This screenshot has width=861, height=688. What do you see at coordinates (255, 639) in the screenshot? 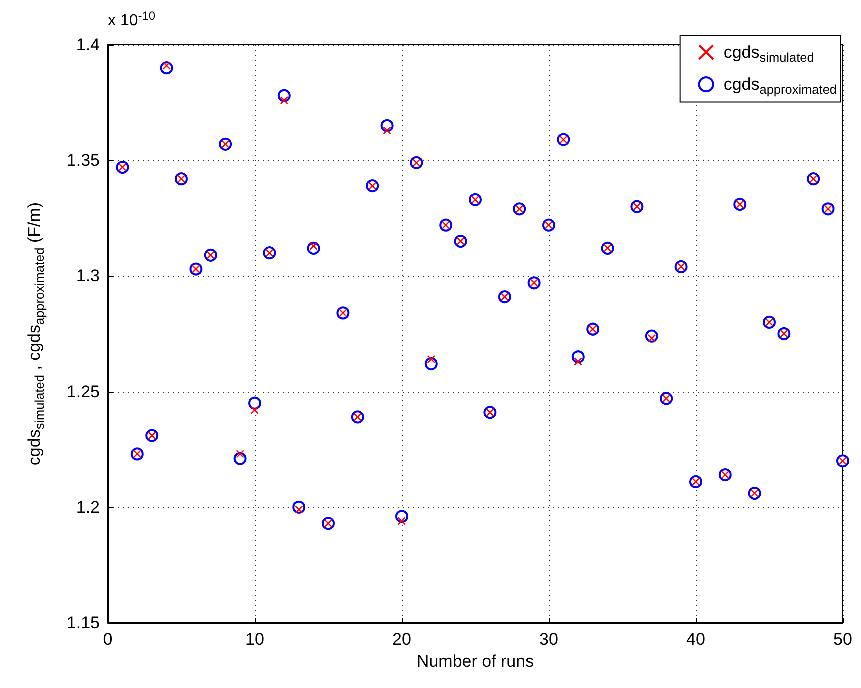
I see `x-tick-label: 10` at bounding box center [255, 639].